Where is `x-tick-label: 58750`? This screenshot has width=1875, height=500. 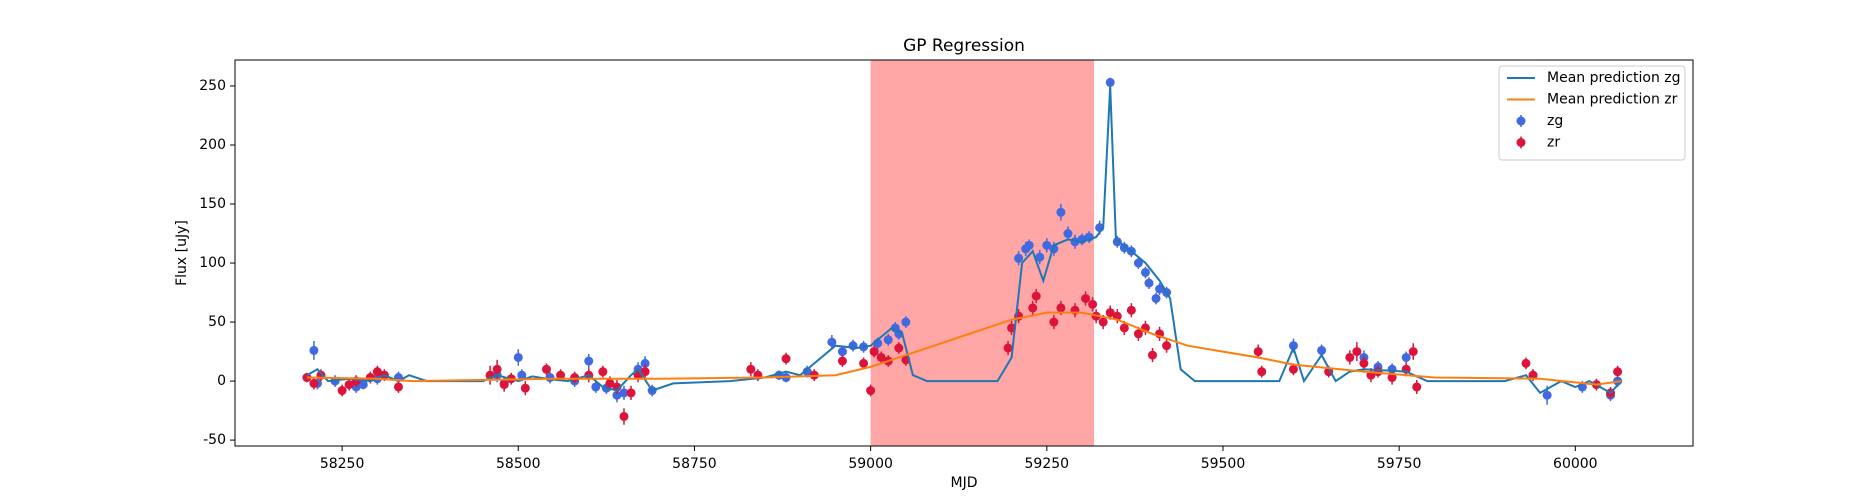
x-tick-label: 58750 is located at coordinates (694, 464).